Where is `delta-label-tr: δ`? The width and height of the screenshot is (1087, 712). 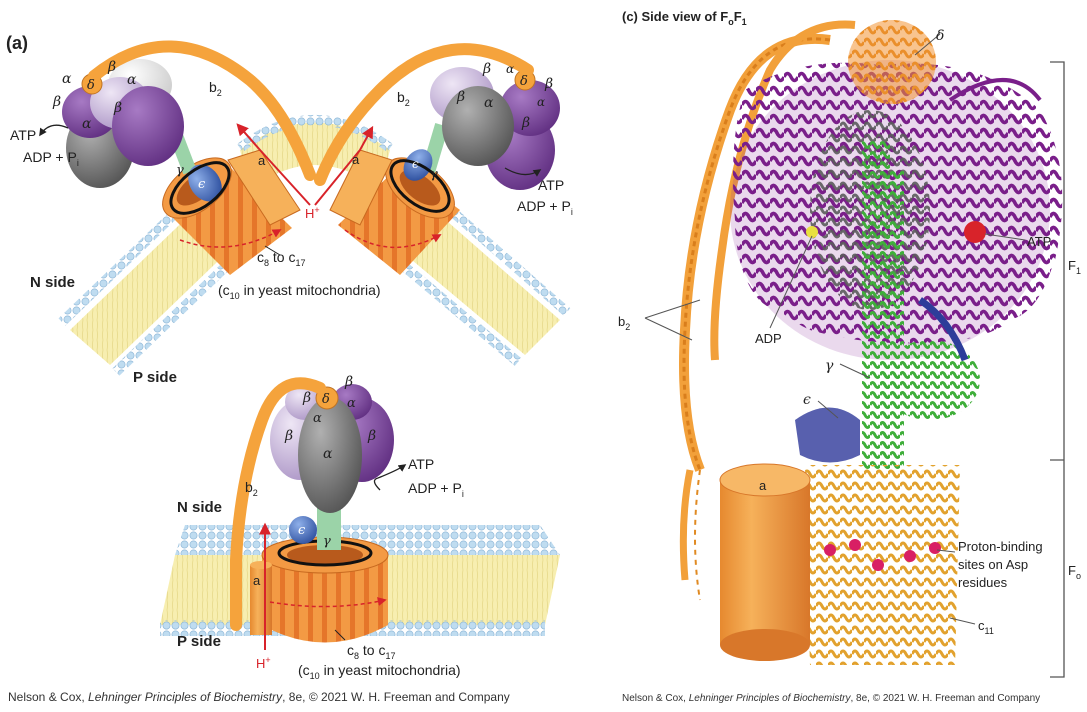 delta-label-tr: δ is located at coordinates (524, 81).